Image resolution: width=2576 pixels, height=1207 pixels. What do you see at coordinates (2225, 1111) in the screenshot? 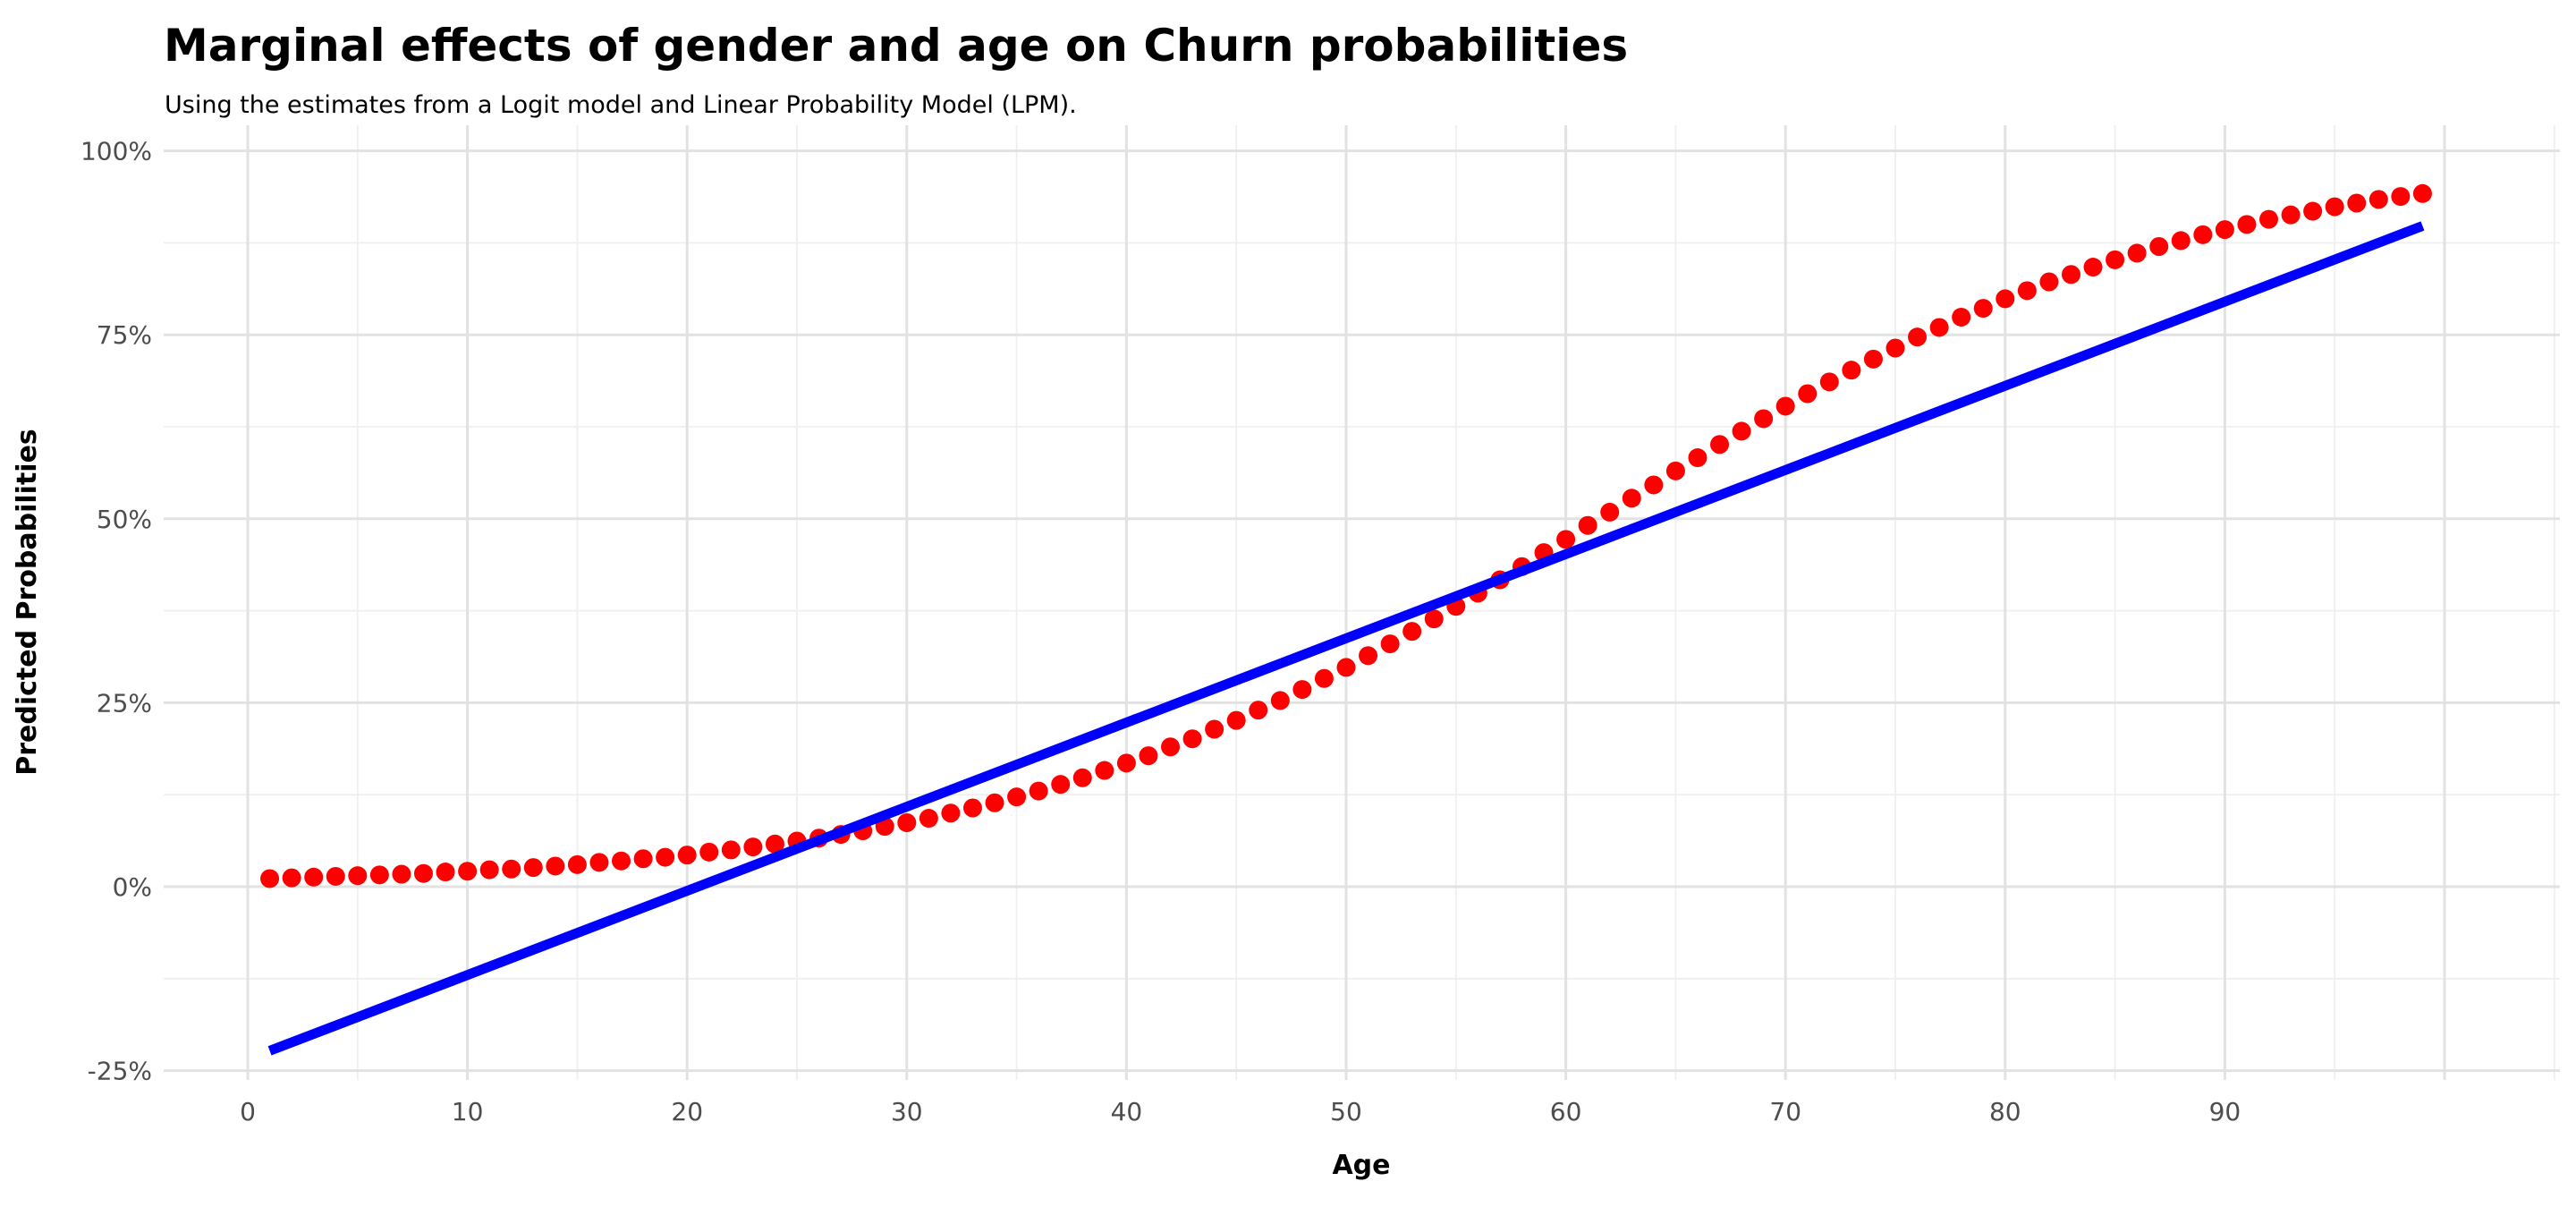
I see `x-tick-label: 90` at bounding box center [2225, 1111].